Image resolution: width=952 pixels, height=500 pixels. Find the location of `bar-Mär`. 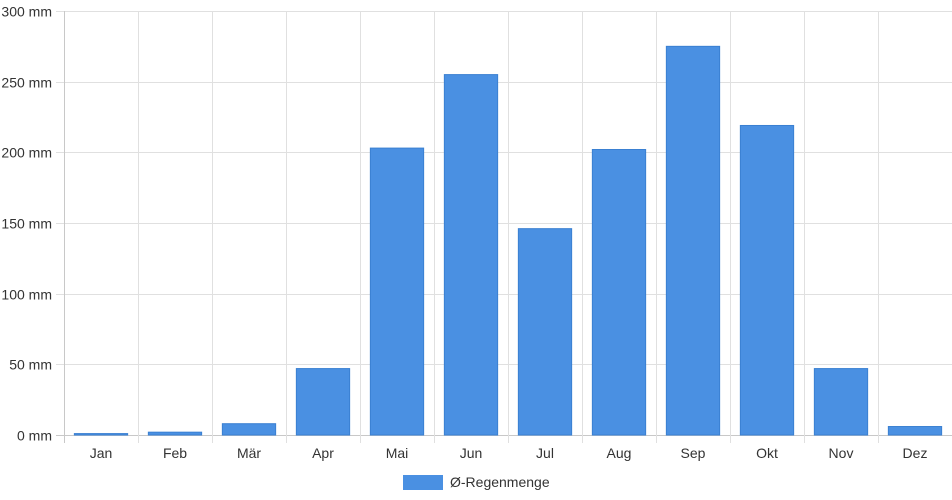

bar-Mär is located at coordinates (249, 429).